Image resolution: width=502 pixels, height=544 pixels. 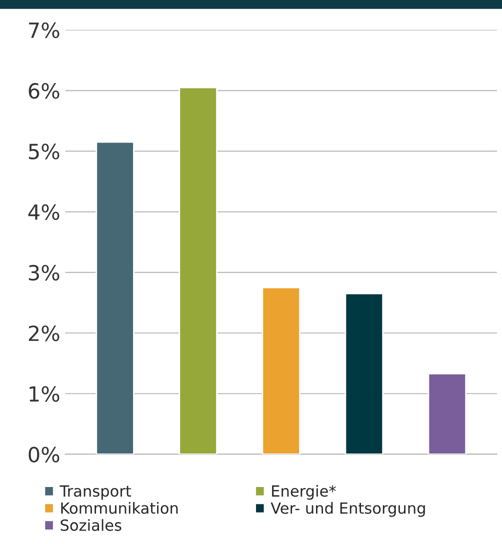 I want to click on y-tick-label: 4%, so click(x=44, y=212).